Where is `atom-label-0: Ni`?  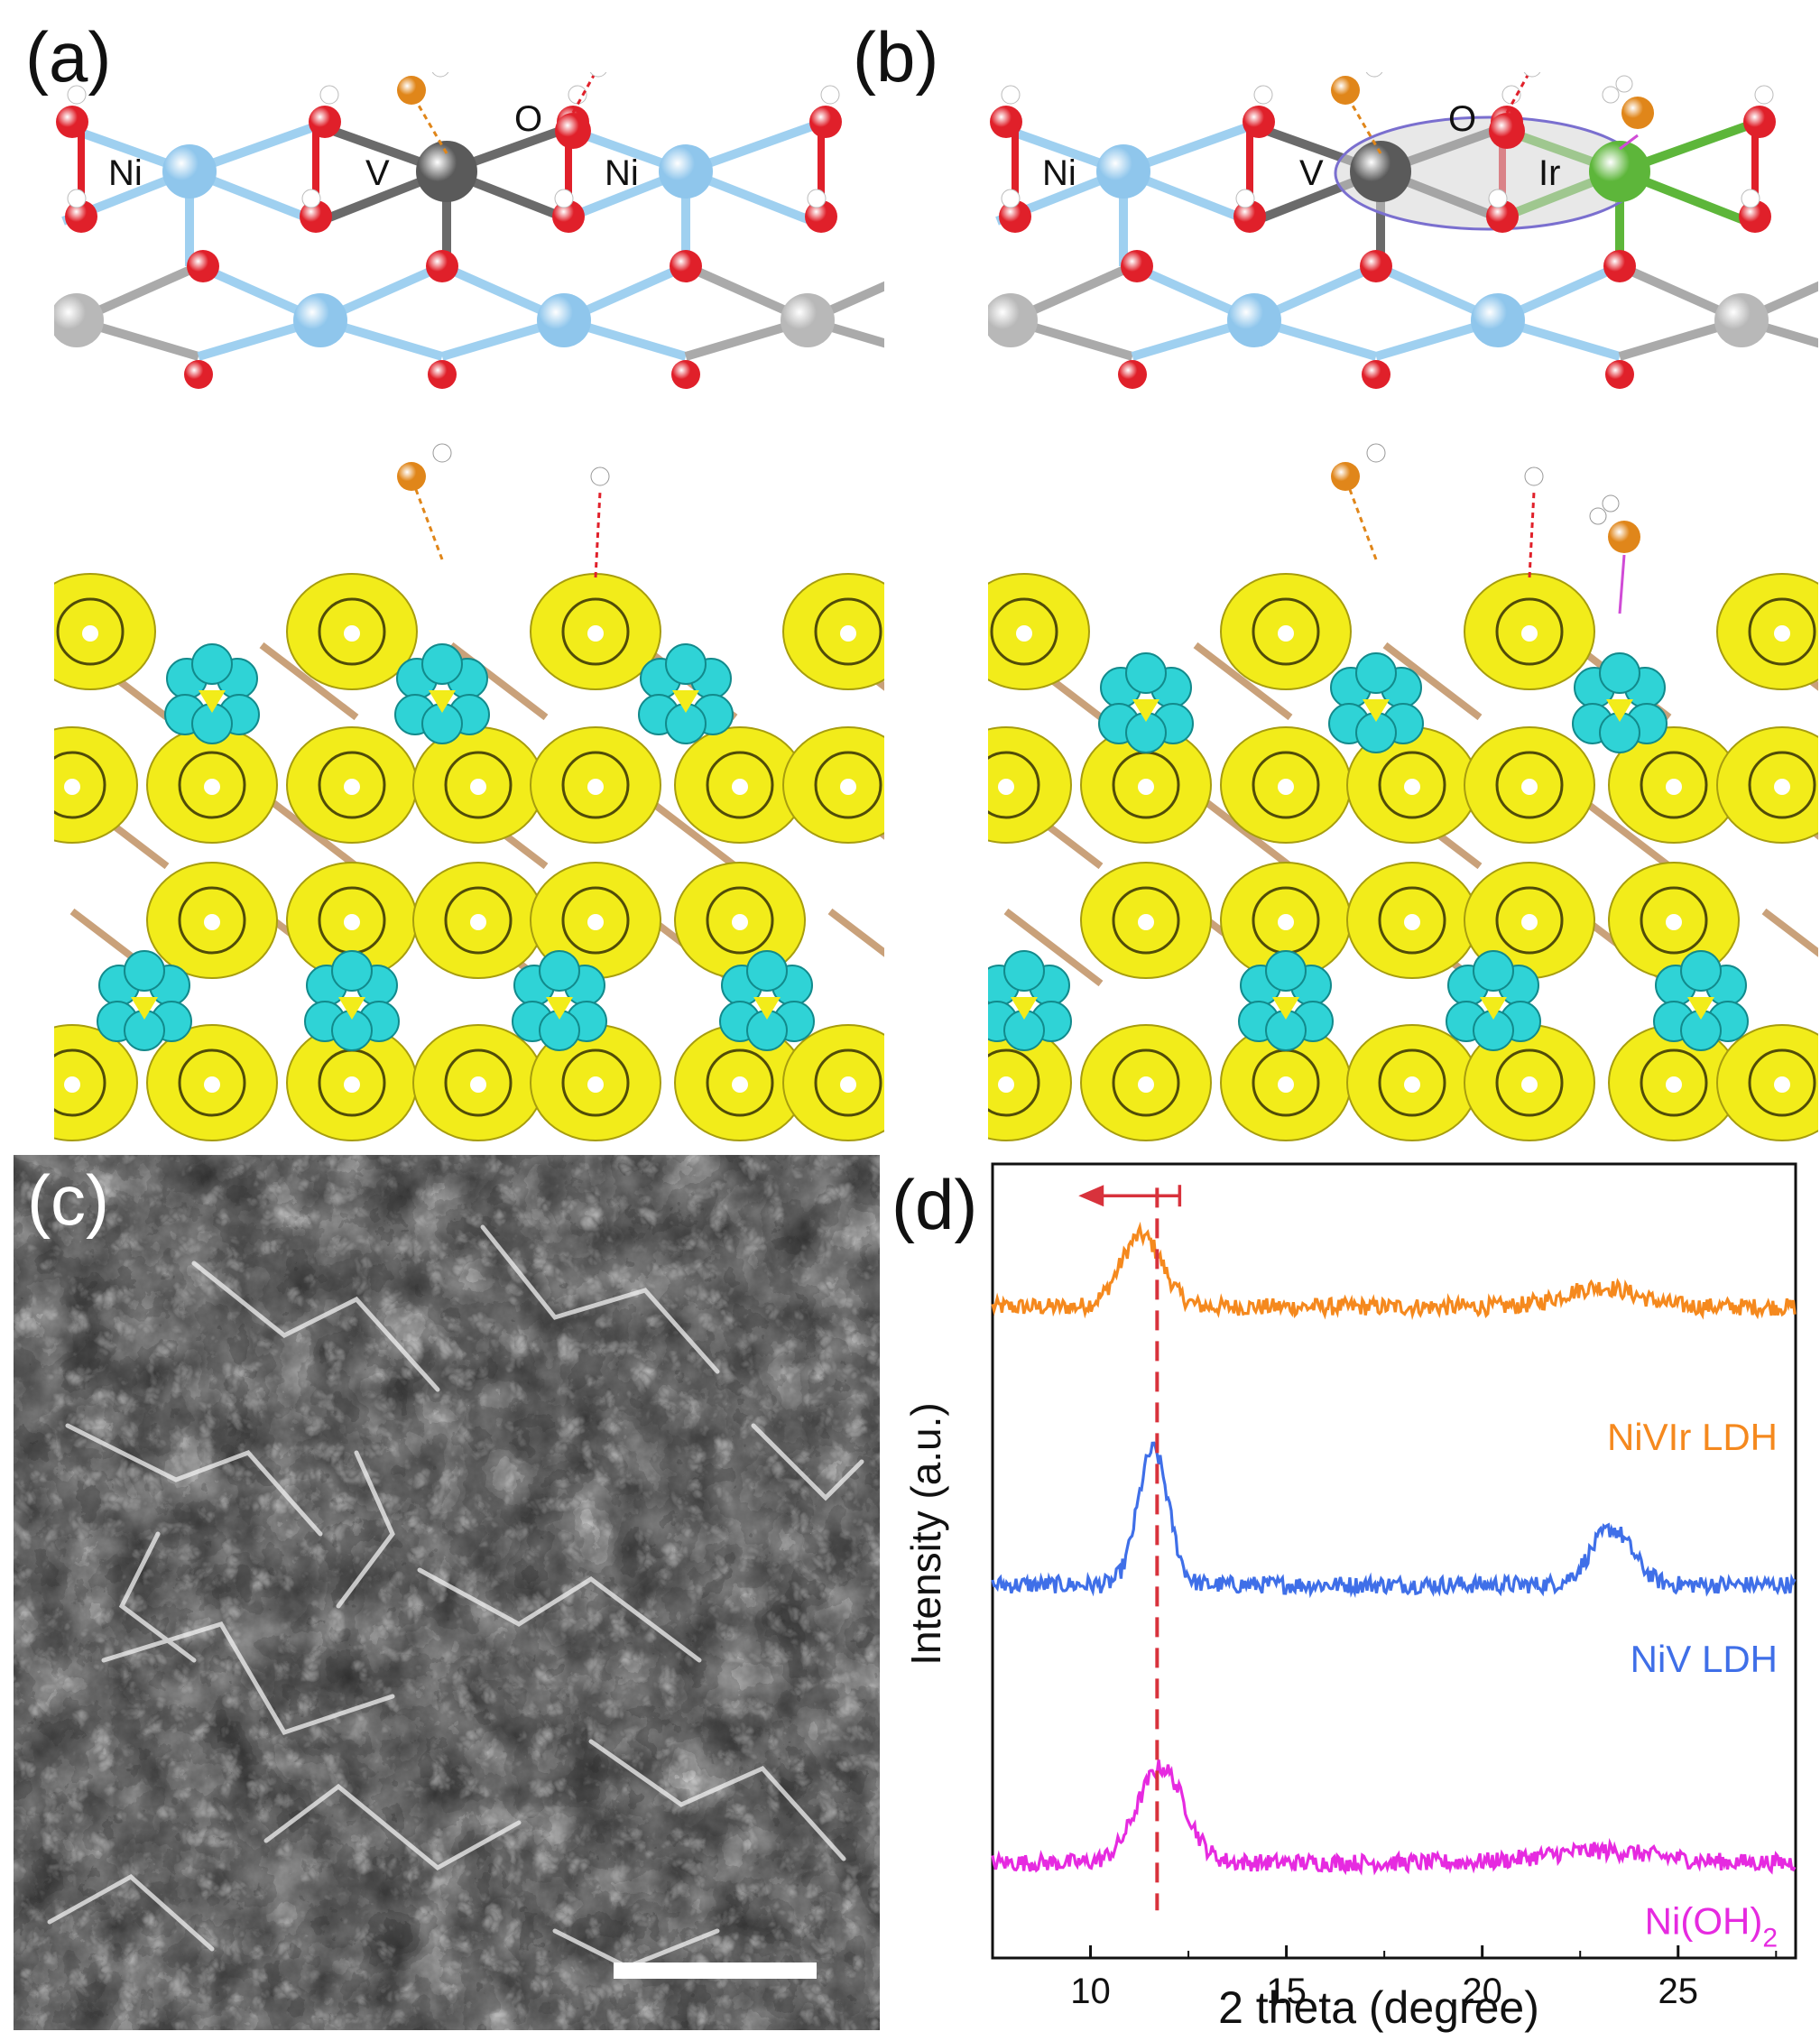
atom-label-0: Ni is located at coordinates (1059, 173).